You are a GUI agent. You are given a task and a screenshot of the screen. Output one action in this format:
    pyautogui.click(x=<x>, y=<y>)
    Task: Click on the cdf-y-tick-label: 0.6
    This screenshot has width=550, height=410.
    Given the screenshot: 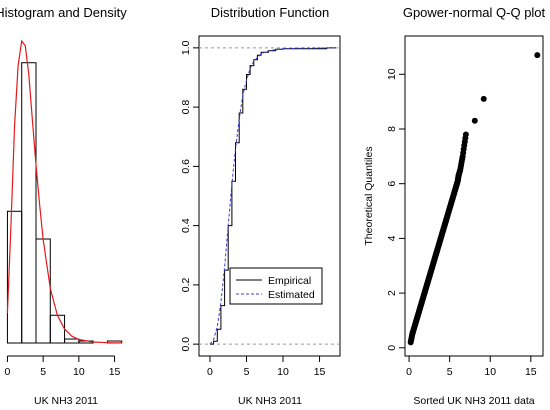 What is the action you would take?
    pyautogui.click(x=186, y=166)
    